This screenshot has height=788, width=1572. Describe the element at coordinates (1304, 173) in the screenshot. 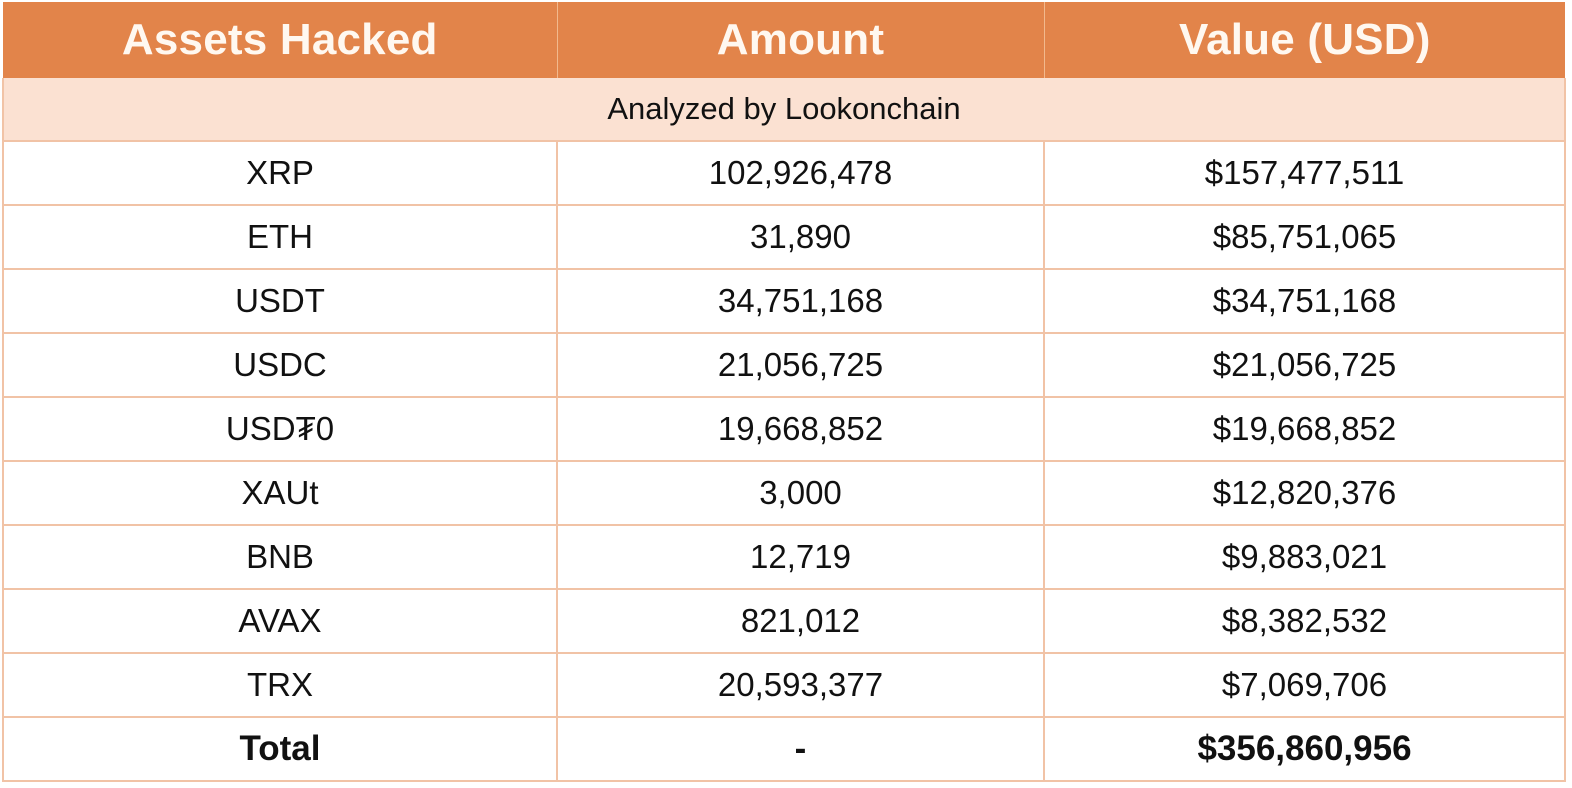

I see `value-cell: $157,477,511` at that location.